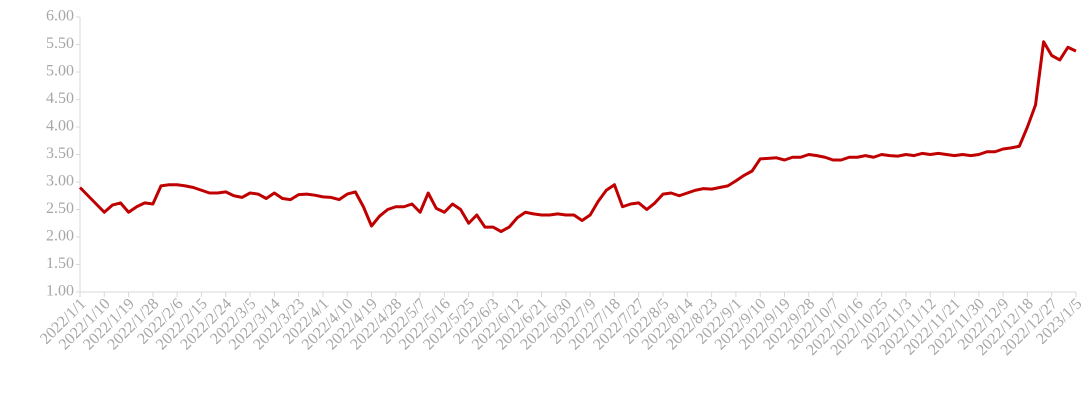  What do you see at coordinates (60, 98) in the screenshot?
I see `y-tick-label: 4.50` at bounding box center [60, 98].